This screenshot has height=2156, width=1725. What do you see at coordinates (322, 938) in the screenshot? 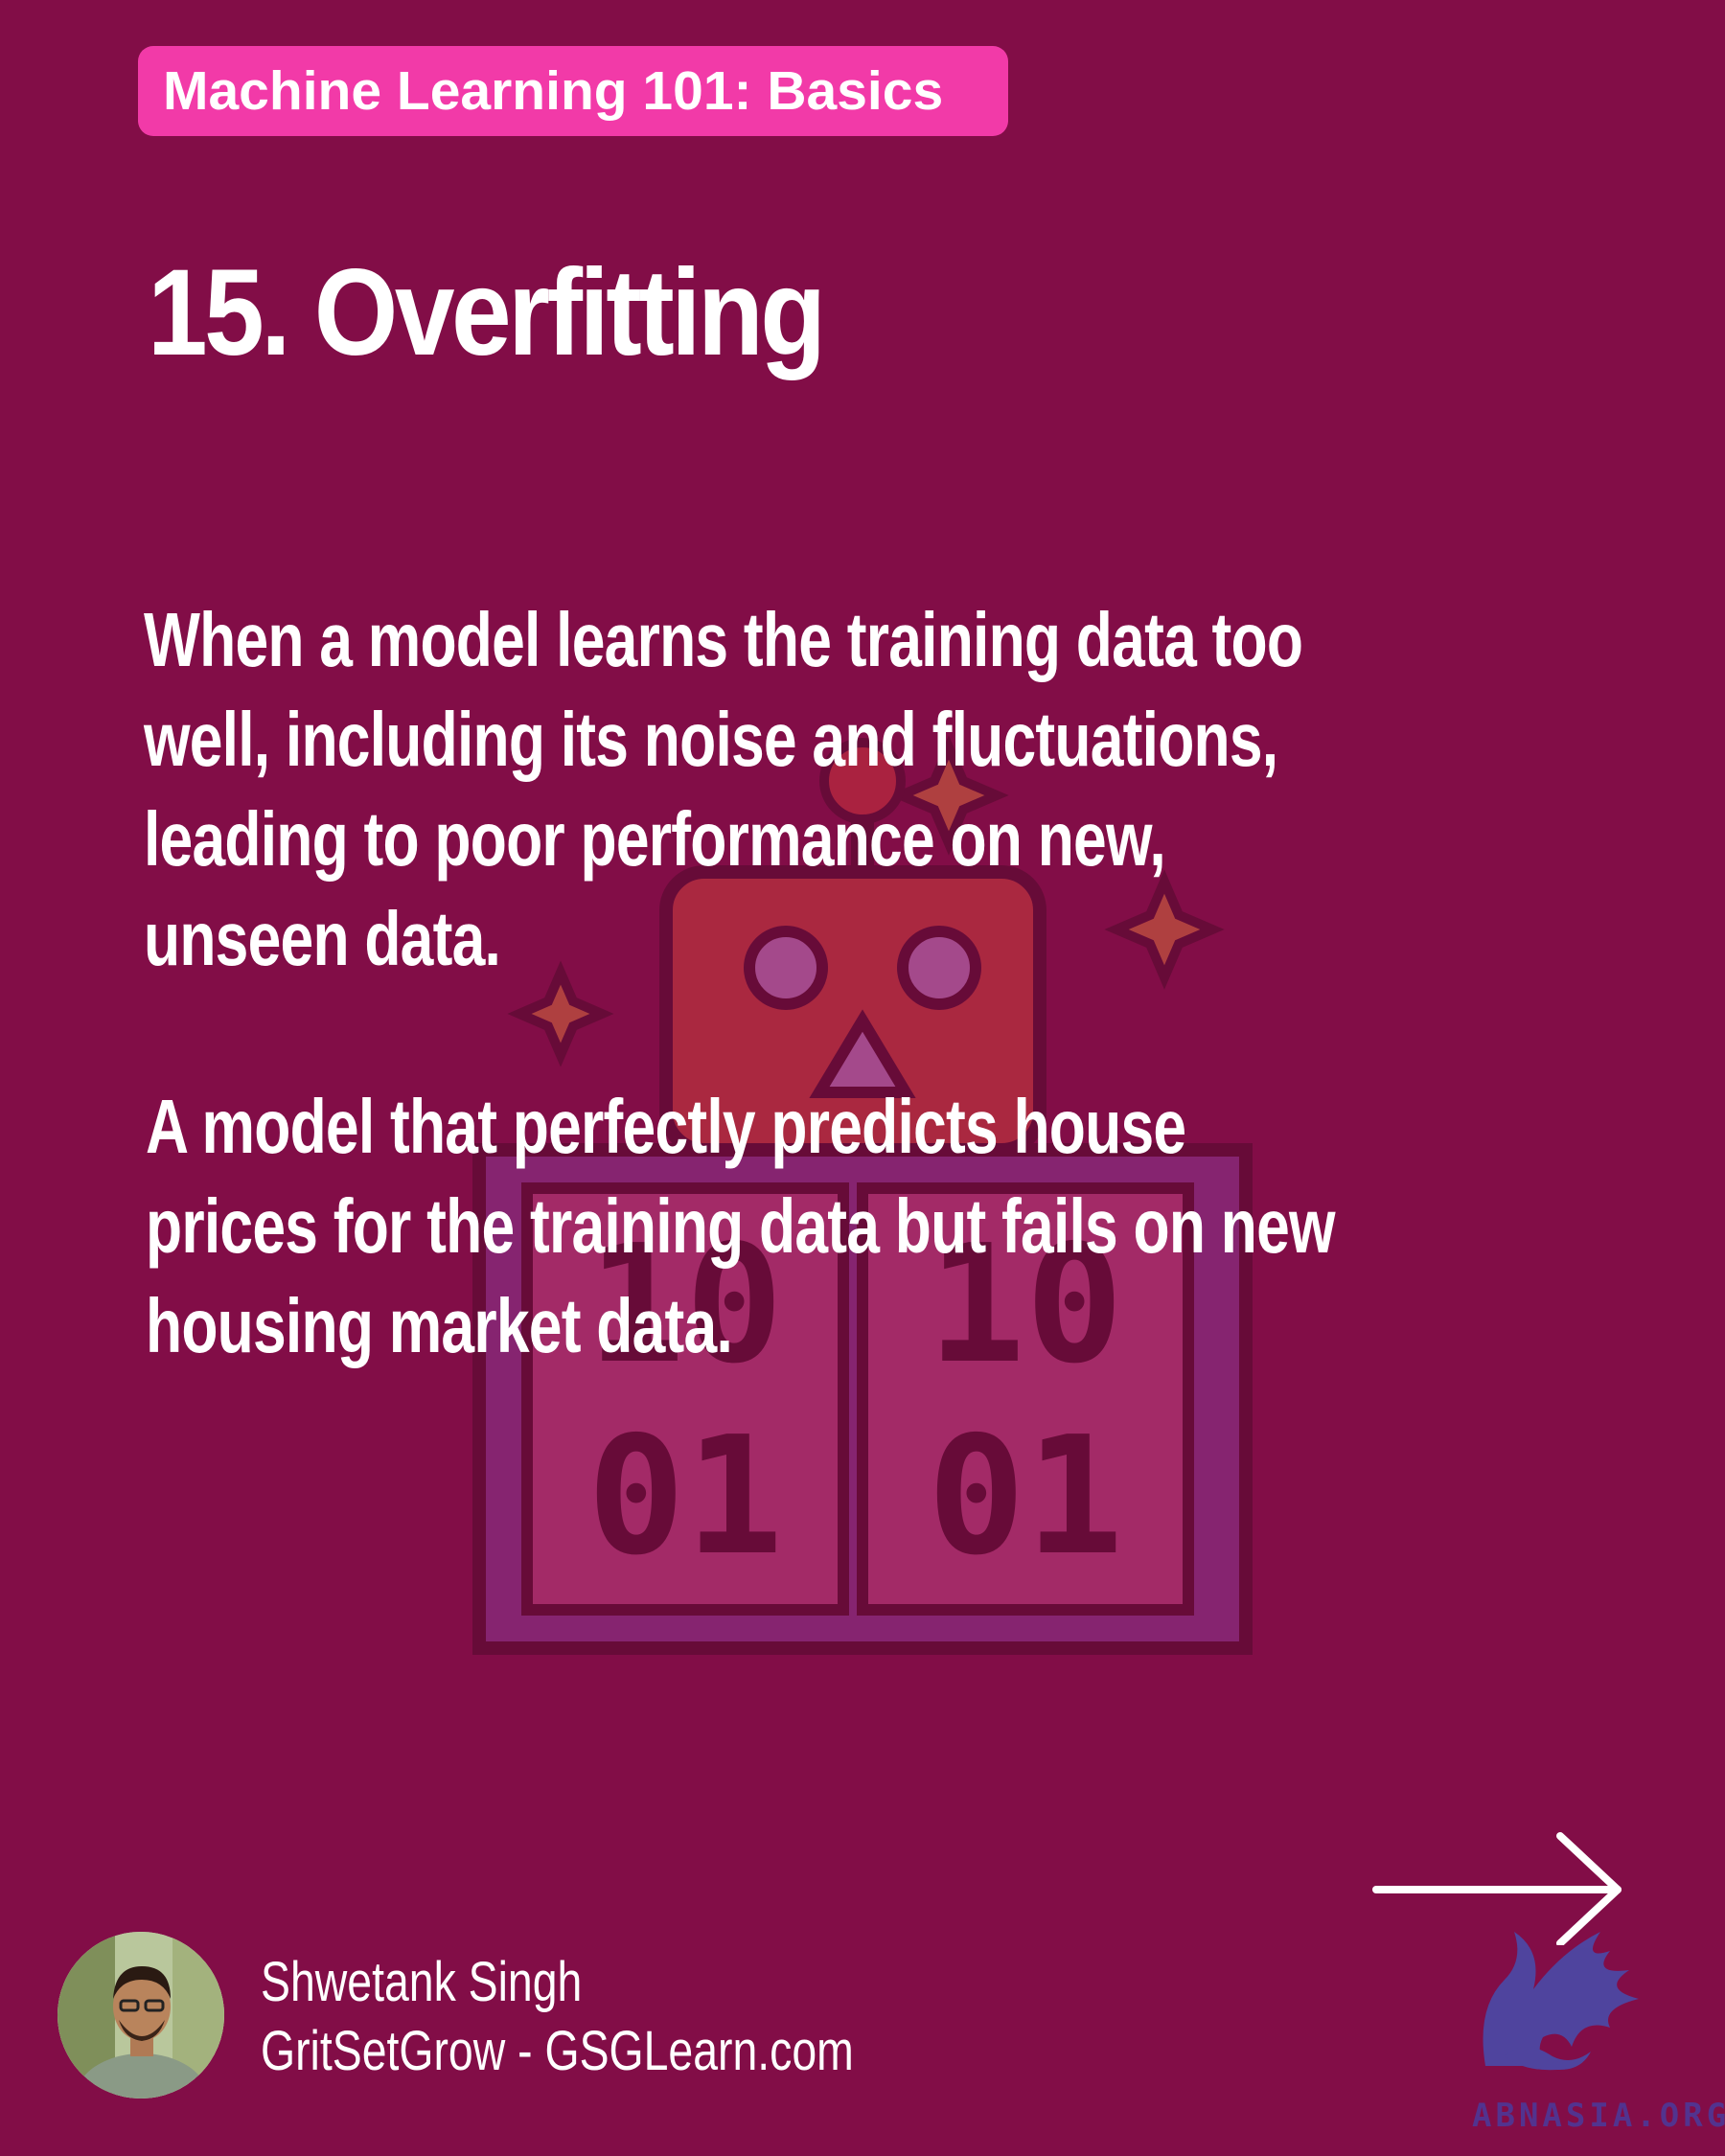
I see `definition-line: unseen data.` at bounding box center [322, 938].